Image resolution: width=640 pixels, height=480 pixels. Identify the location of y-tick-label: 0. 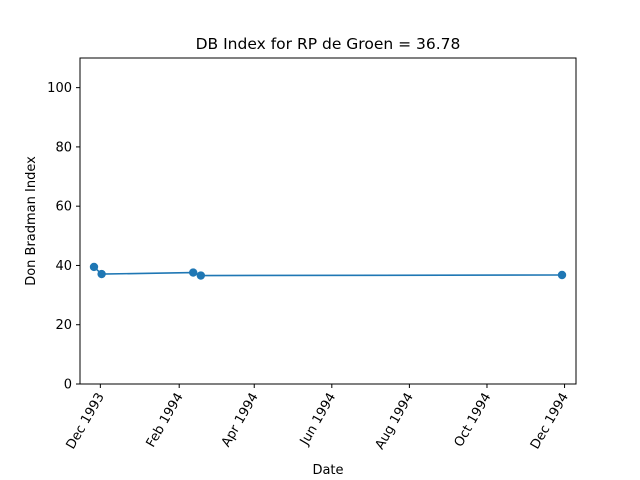
(68, 385).